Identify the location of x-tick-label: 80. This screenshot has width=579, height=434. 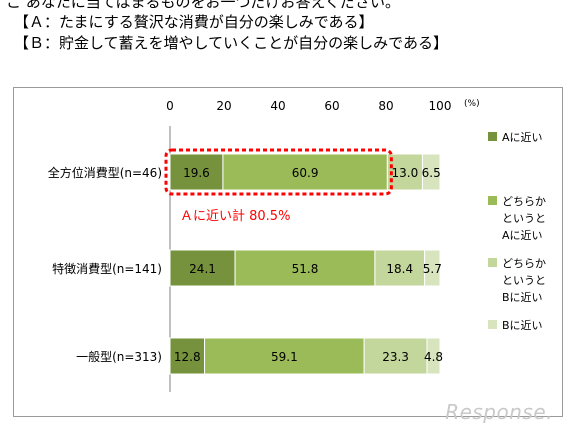
(385, 106).